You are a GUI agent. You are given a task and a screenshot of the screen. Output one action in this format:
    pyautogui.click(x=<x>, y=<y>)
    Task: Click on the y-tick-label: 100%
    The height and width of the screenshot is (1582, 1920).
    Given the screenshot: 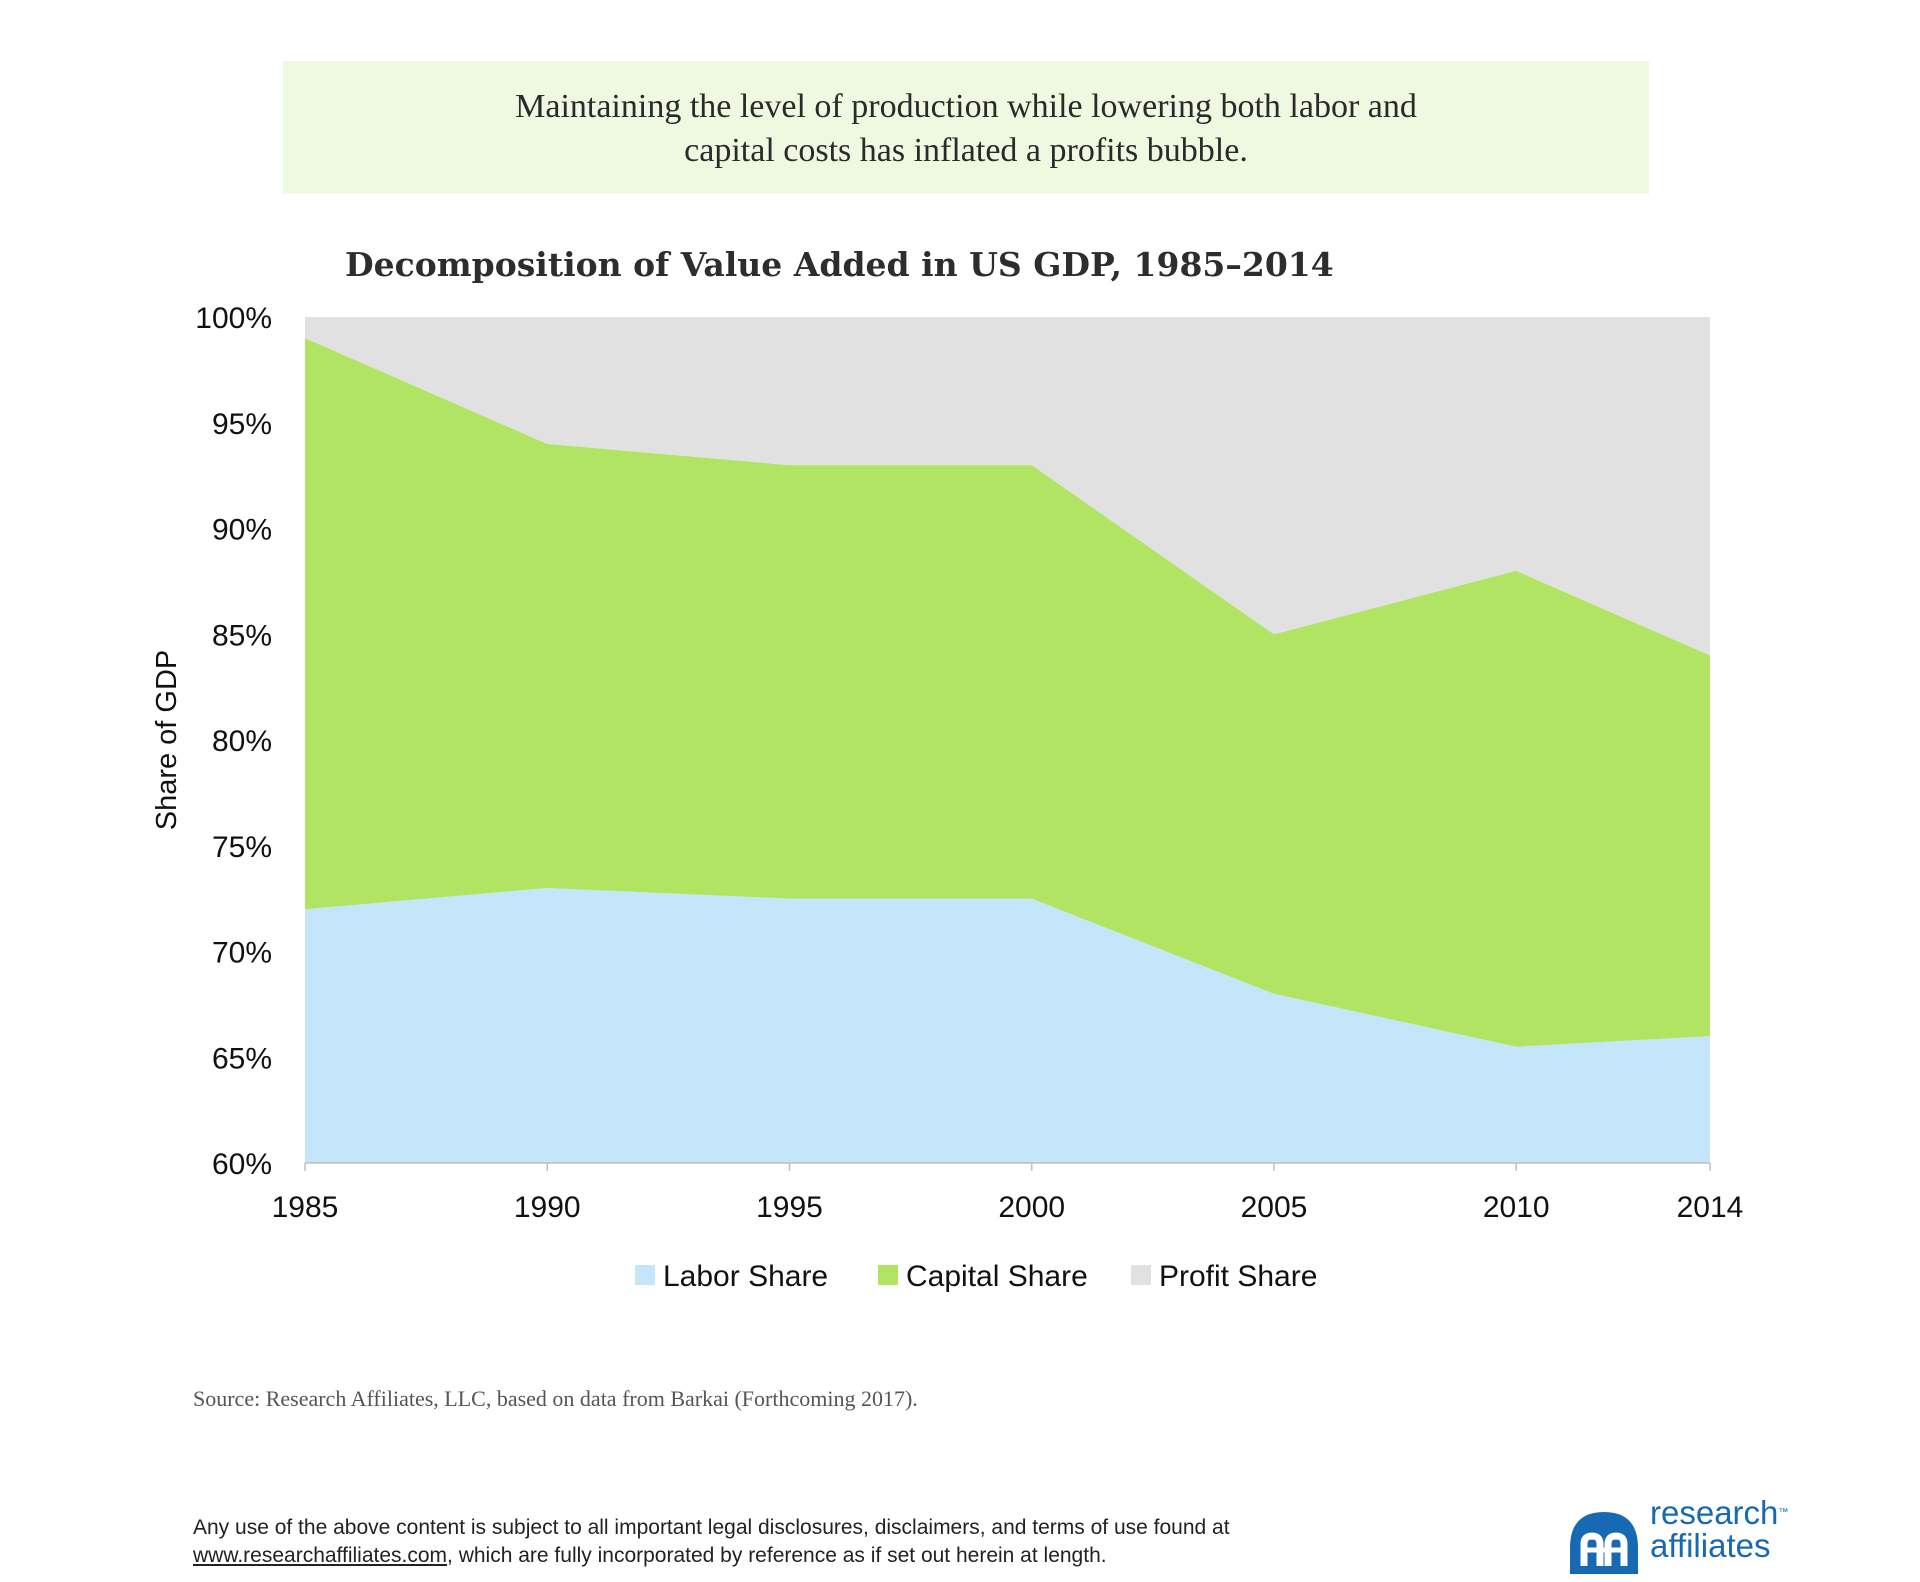 What is the action you would take?
    pyautogui.click(x=233, y=318)
    